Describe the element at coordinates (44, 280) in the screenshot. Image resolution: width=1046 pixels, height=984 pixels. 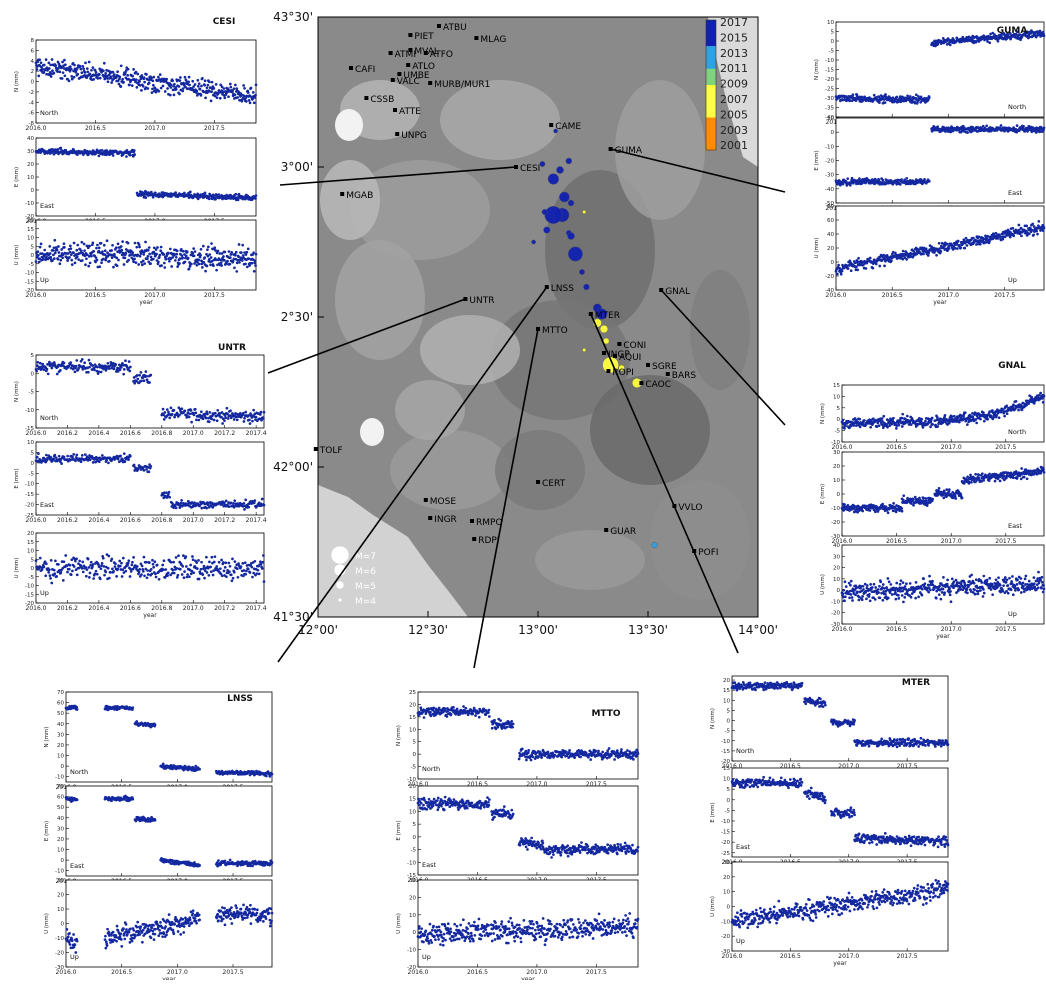
I see `component-name: Up` at that location.